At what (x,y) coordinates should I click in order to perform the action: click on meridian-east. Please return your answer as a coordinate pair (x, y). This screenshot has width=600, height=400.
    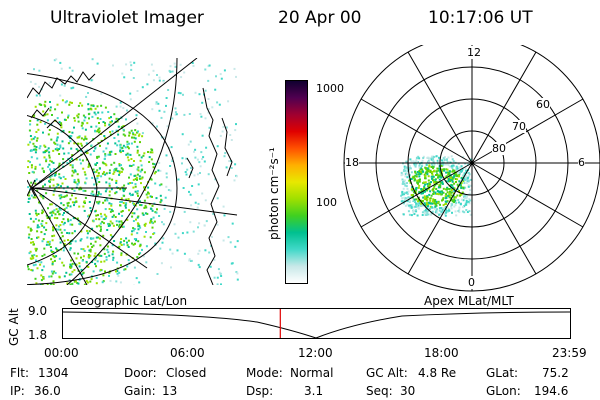
    Looking at the image, I should click on (134, 201).